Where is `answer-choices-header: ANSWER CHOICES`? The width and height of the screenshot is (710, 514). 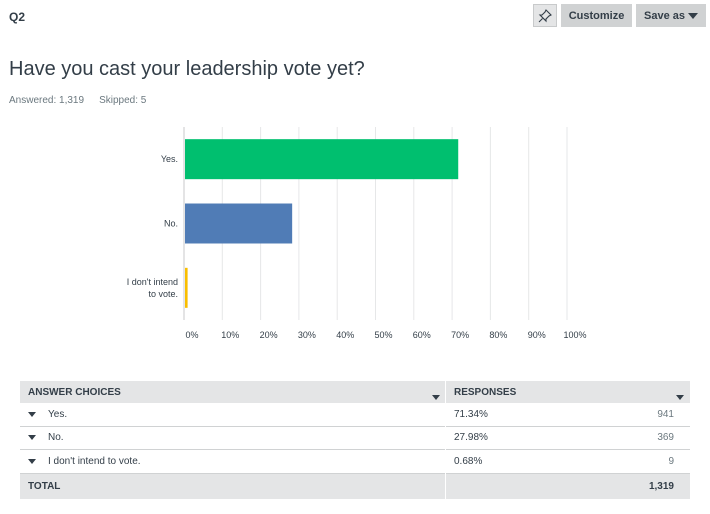
answer-choices-header: ANSWER CHOICES is located at coordinates (233, 393).